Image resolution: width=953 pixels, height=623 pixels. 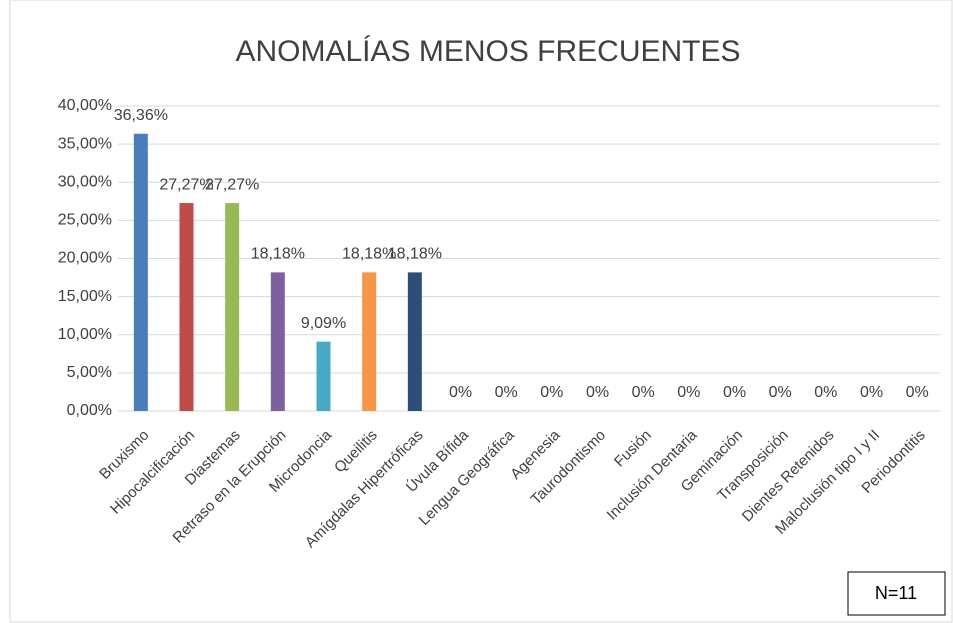 I want to click on chart-title: ANOMALÍAS MENOS FRECUENTES, so click(x=487, y=51).